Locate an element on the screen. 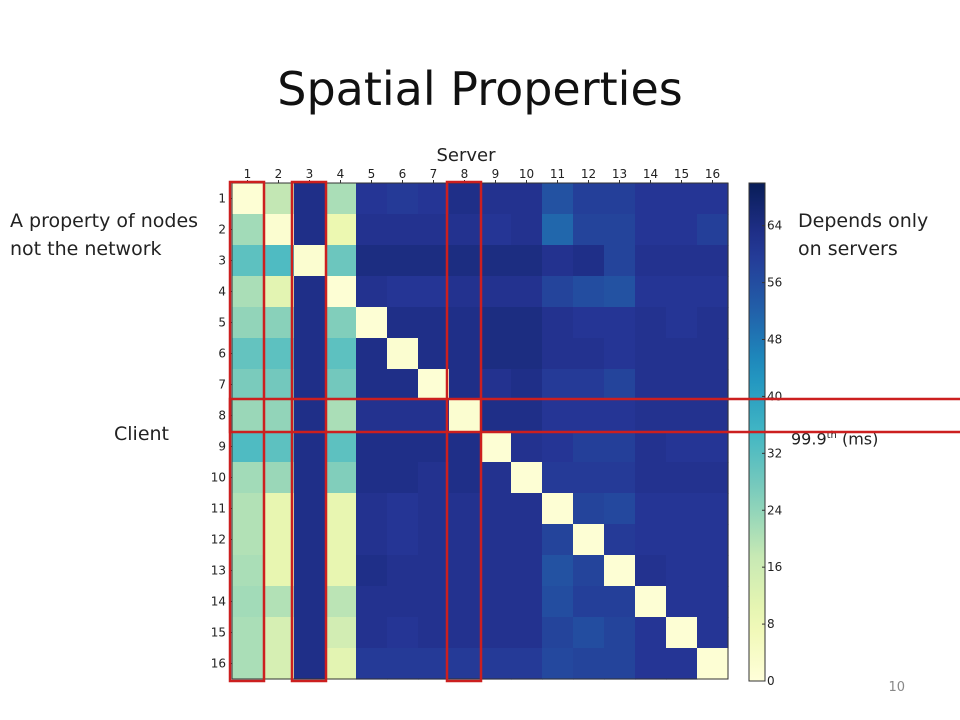 The width and height of the screenshot is (960, 720). heatmap-cell-r16-c2 is located at coordinates (279, 664).